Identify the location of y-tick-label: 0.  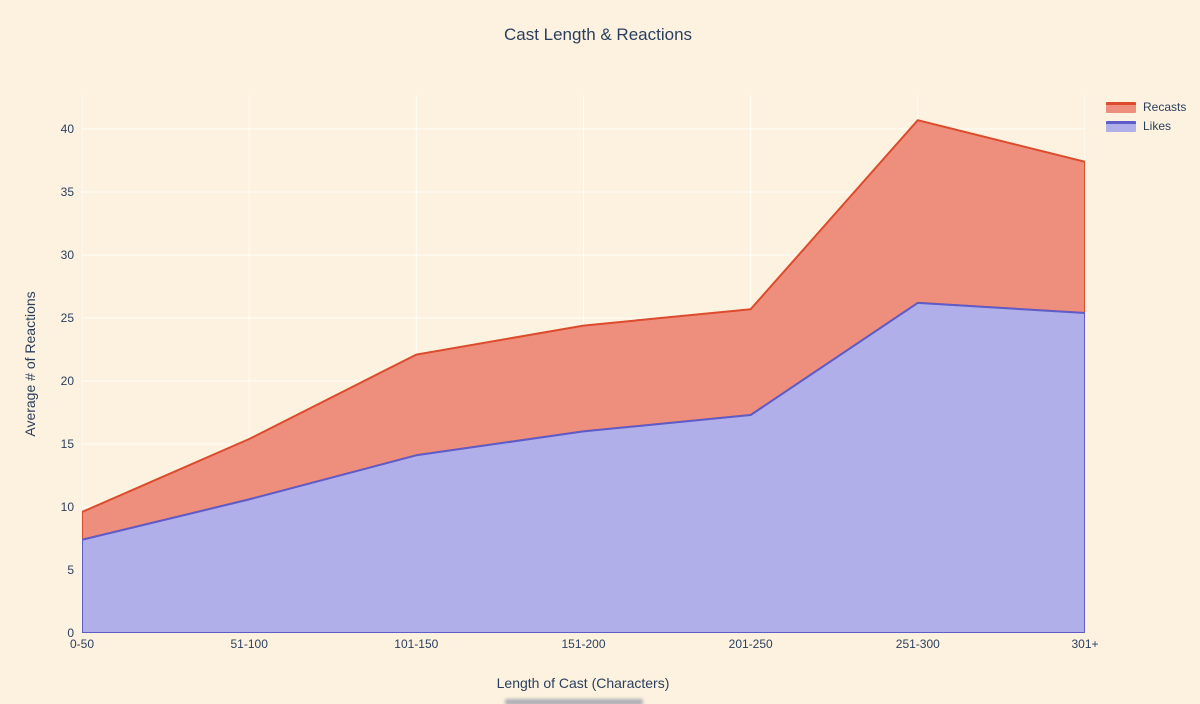
(70, 633).